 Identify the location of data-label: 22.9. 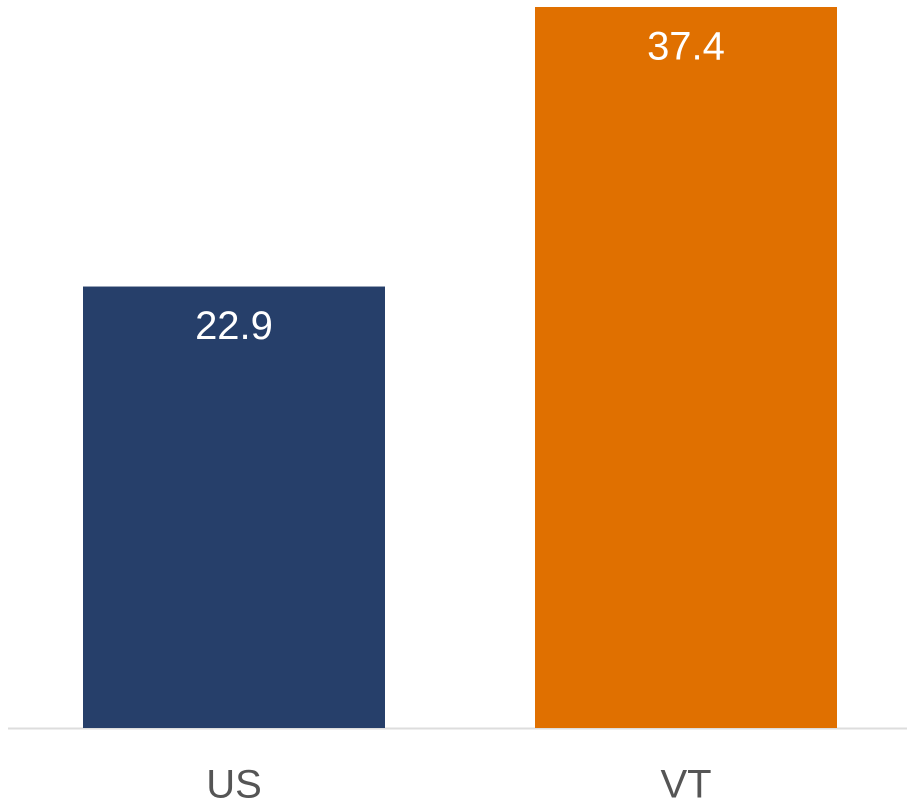
(234, 326).